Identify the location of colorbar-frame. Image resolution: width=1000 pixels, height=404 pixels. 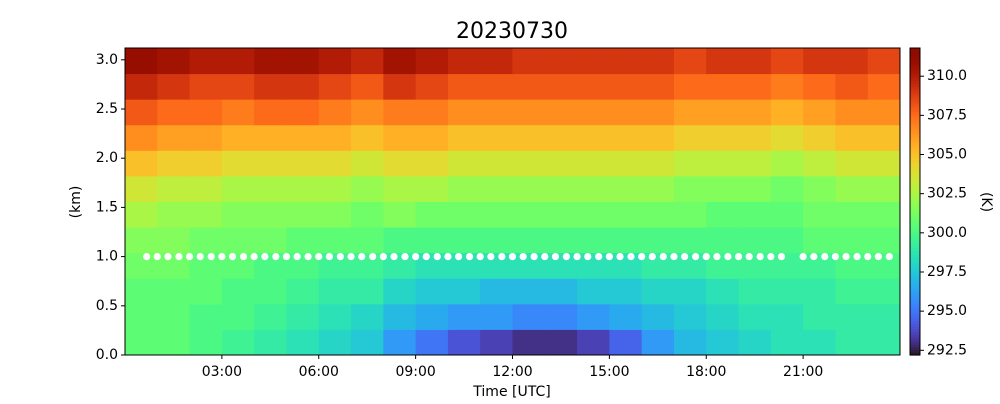
(915, 201).